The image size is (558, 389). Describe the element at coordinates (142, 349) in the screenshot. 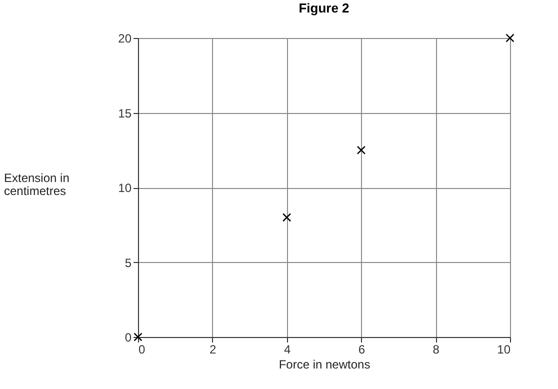

I see `x-tick-label: 0` at that location.